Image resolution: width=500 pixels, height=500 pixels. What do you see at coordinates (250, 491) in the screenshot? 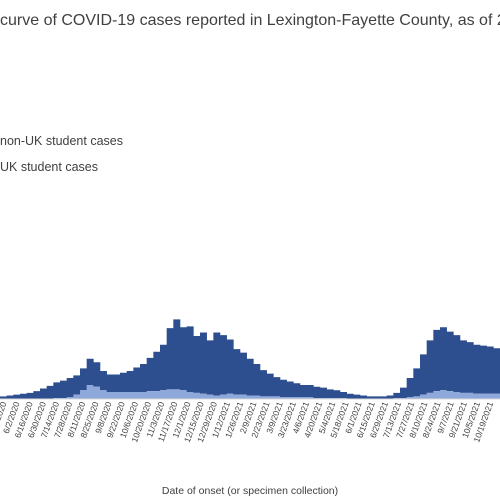
I see `x-axis-label: Date of onset (or specimen collection)` at bounding box center [250, 491].